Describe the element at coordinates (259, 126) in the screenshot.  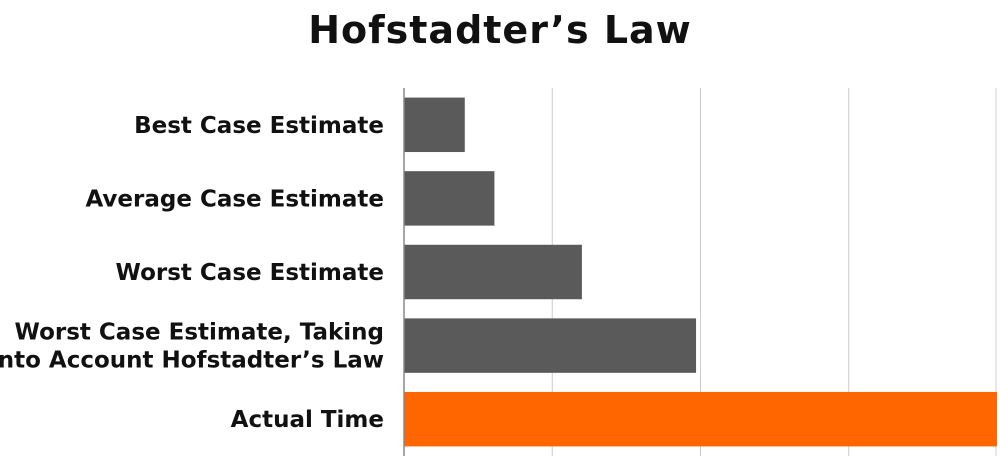
I see `category-label-1: Best Case Estimate` at that location.